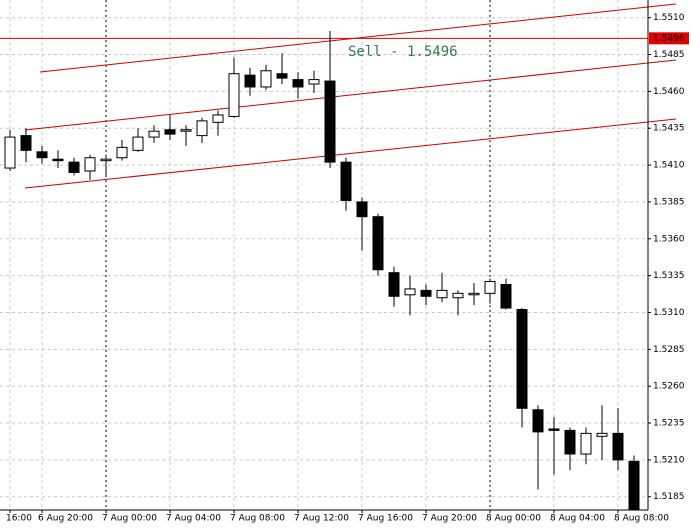 This screenshot has height=528, width=691. I want to click on y-tick-label: 1.5485, so click(669, 55).